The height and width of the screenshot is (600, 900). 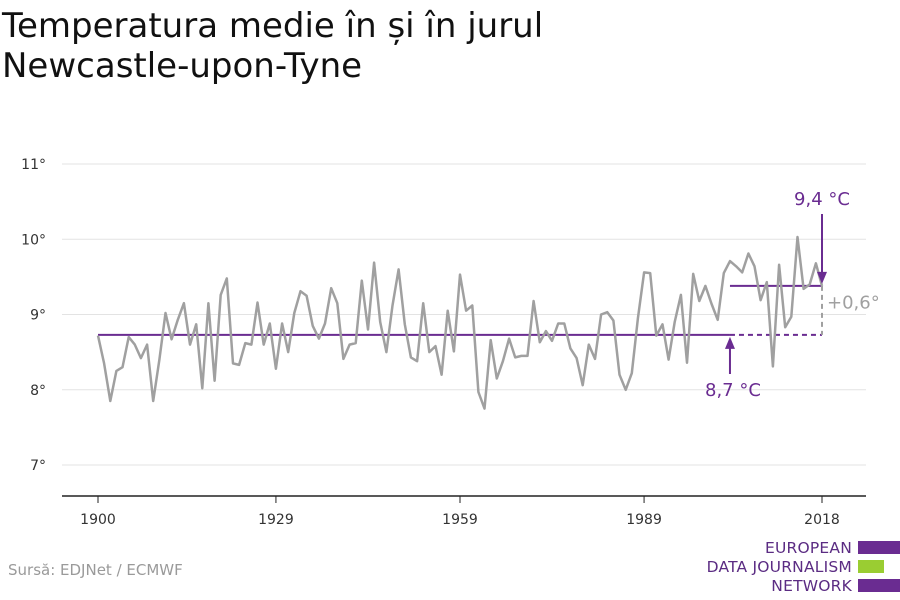 I want to click on recent-arrow-head, so click(x=822, y=277).